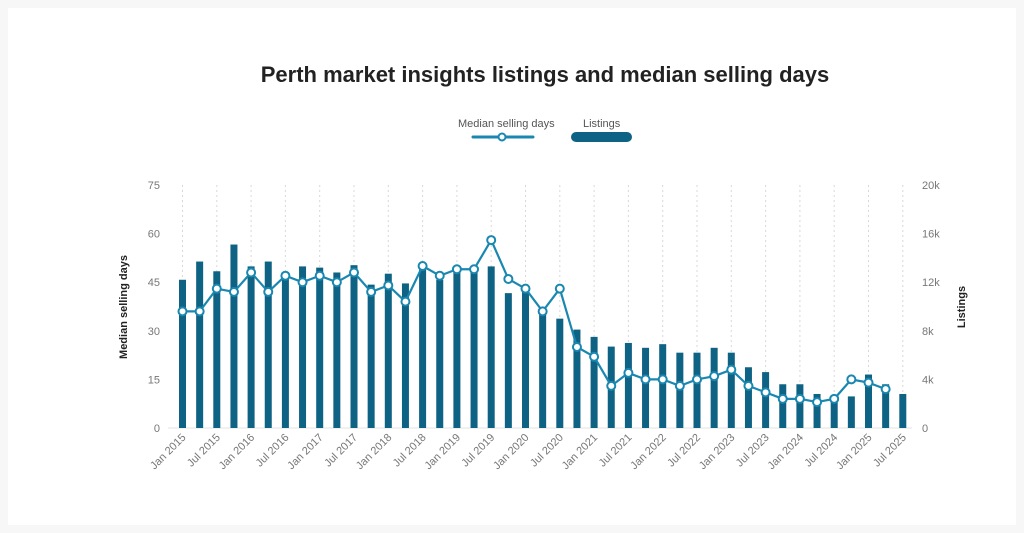 This screenshot has width=1024, height=533. I want to click on y-left-tick-label: 60, so click(154, 235).